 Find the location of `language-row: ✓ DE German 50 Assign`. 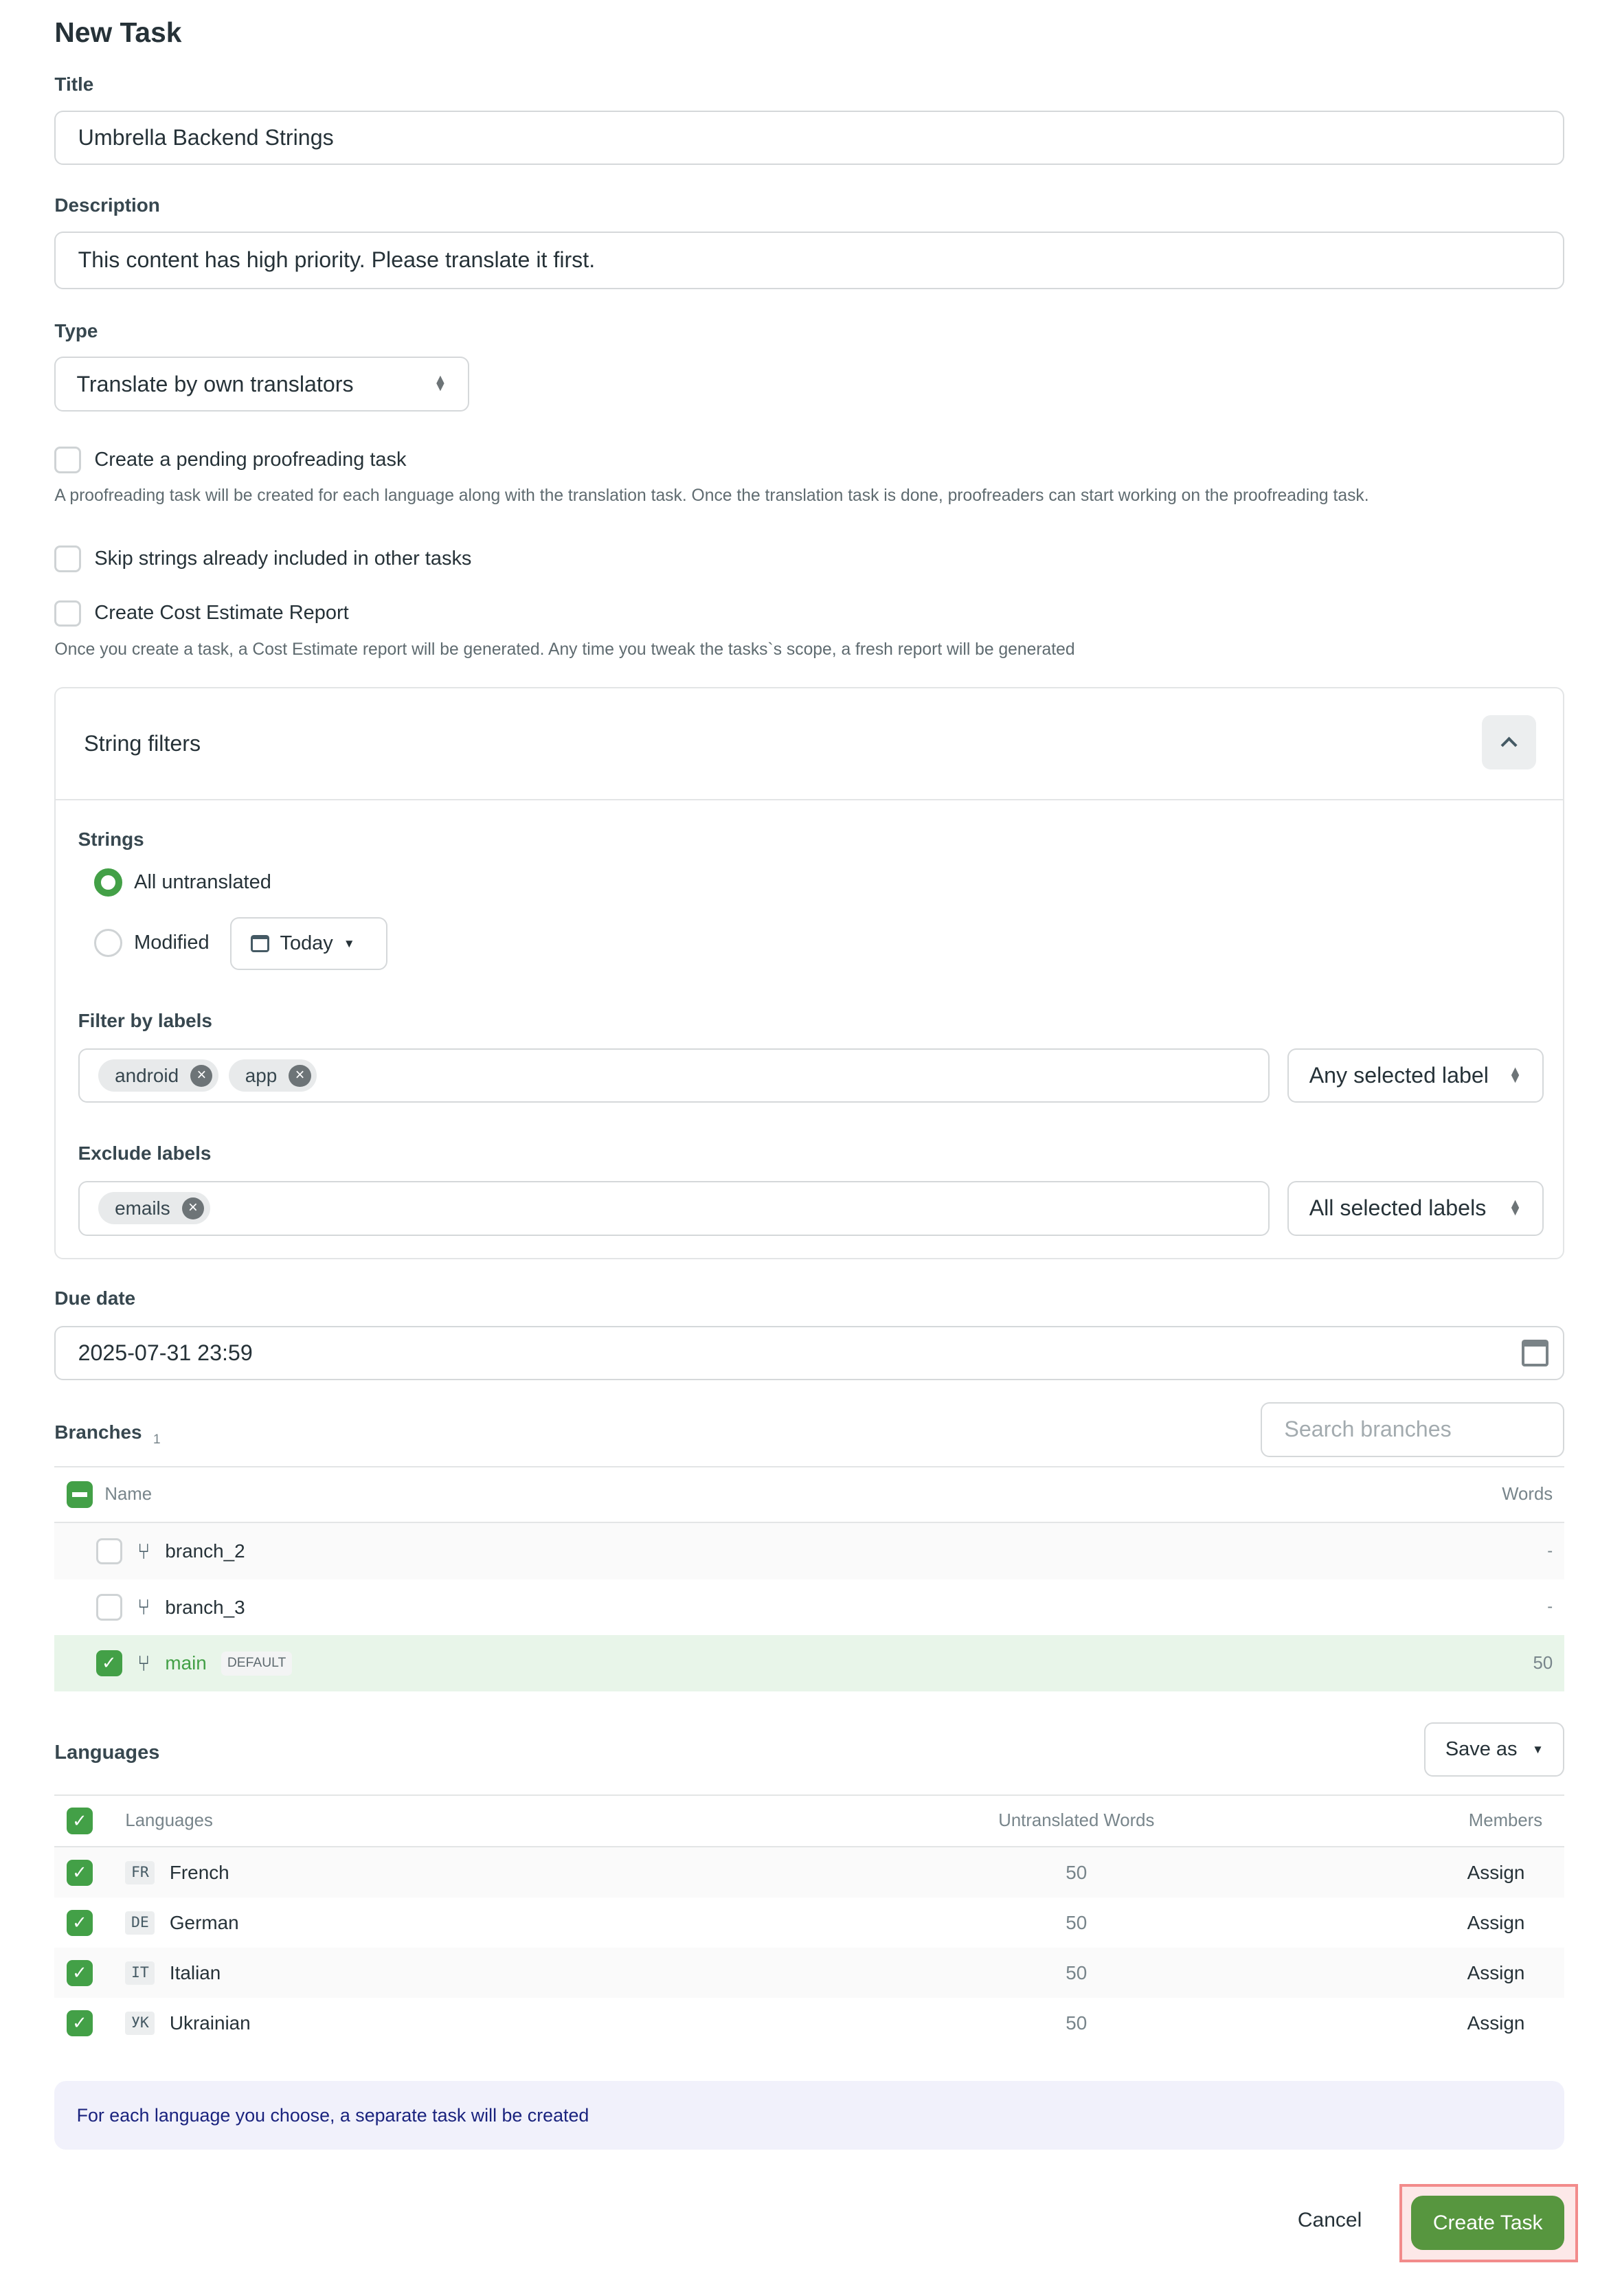

language-row: ✓ DE German 50 Assign is located at coordinates (809, 1923).